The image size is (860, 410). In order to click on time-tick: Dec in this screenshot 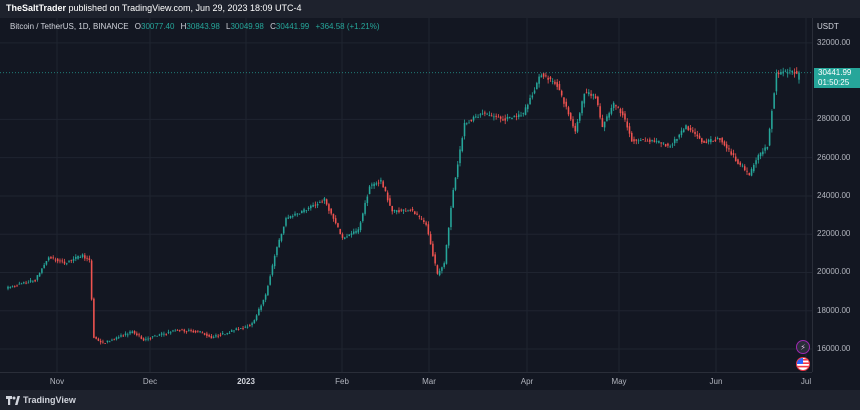, I will do `click(150, 381)`.